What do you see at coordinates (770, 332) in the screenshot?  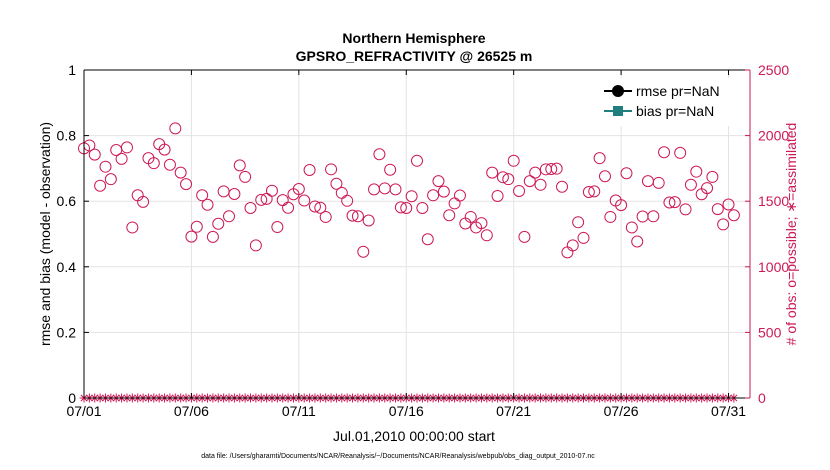 I see `y-right-tick-label: 500` at bounding box center [770, 332].